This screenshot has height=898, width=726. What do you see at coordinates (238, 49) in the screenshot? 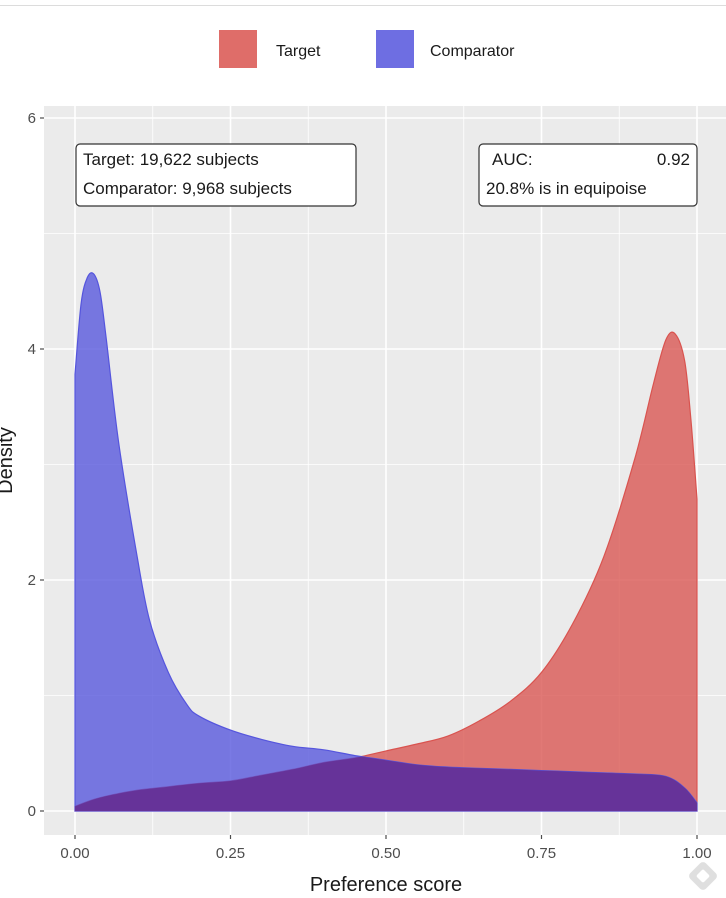
I see `legend-key-target` at bounding box center [238, 49].